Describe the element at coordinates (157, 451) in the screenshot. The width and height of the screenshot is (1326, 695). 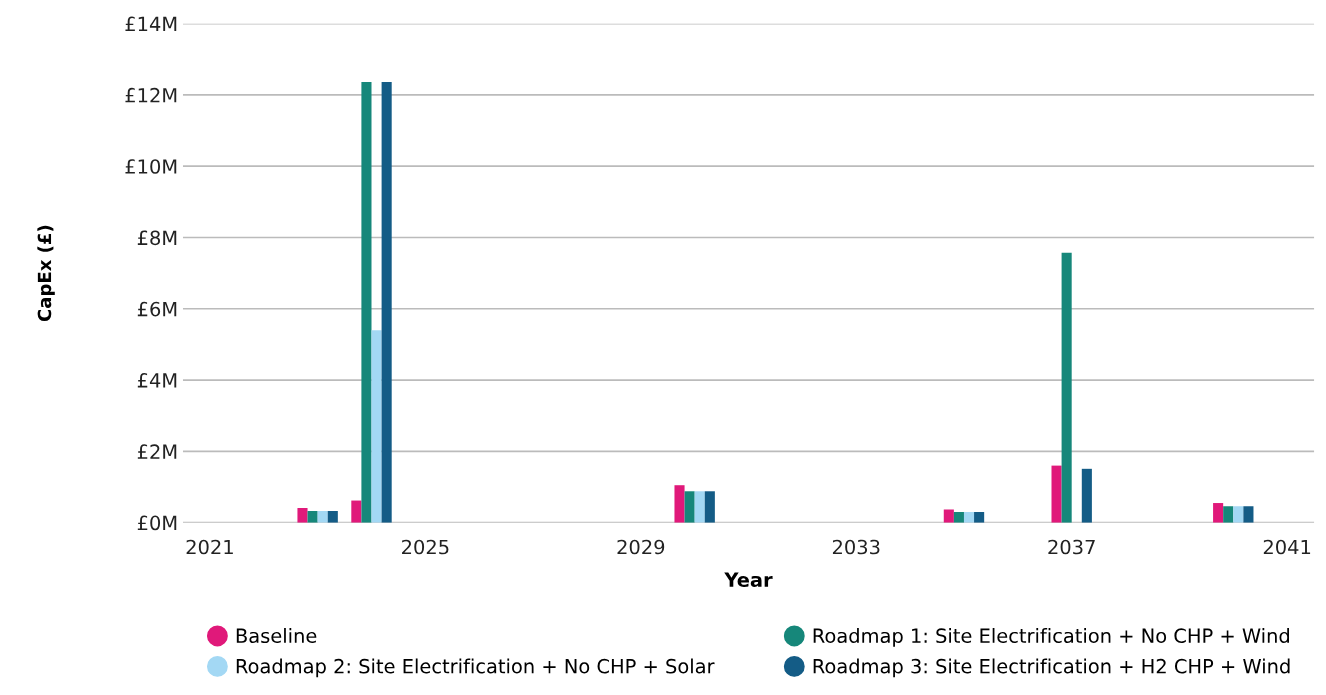
I see `y-tick-label: £2M` at that location.